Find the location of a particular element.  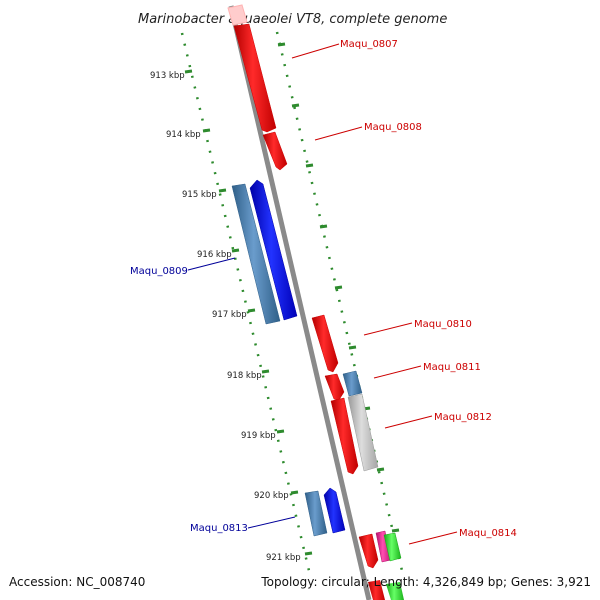

gene-block-maqu-0809-b is located at coordinates (273, 250).